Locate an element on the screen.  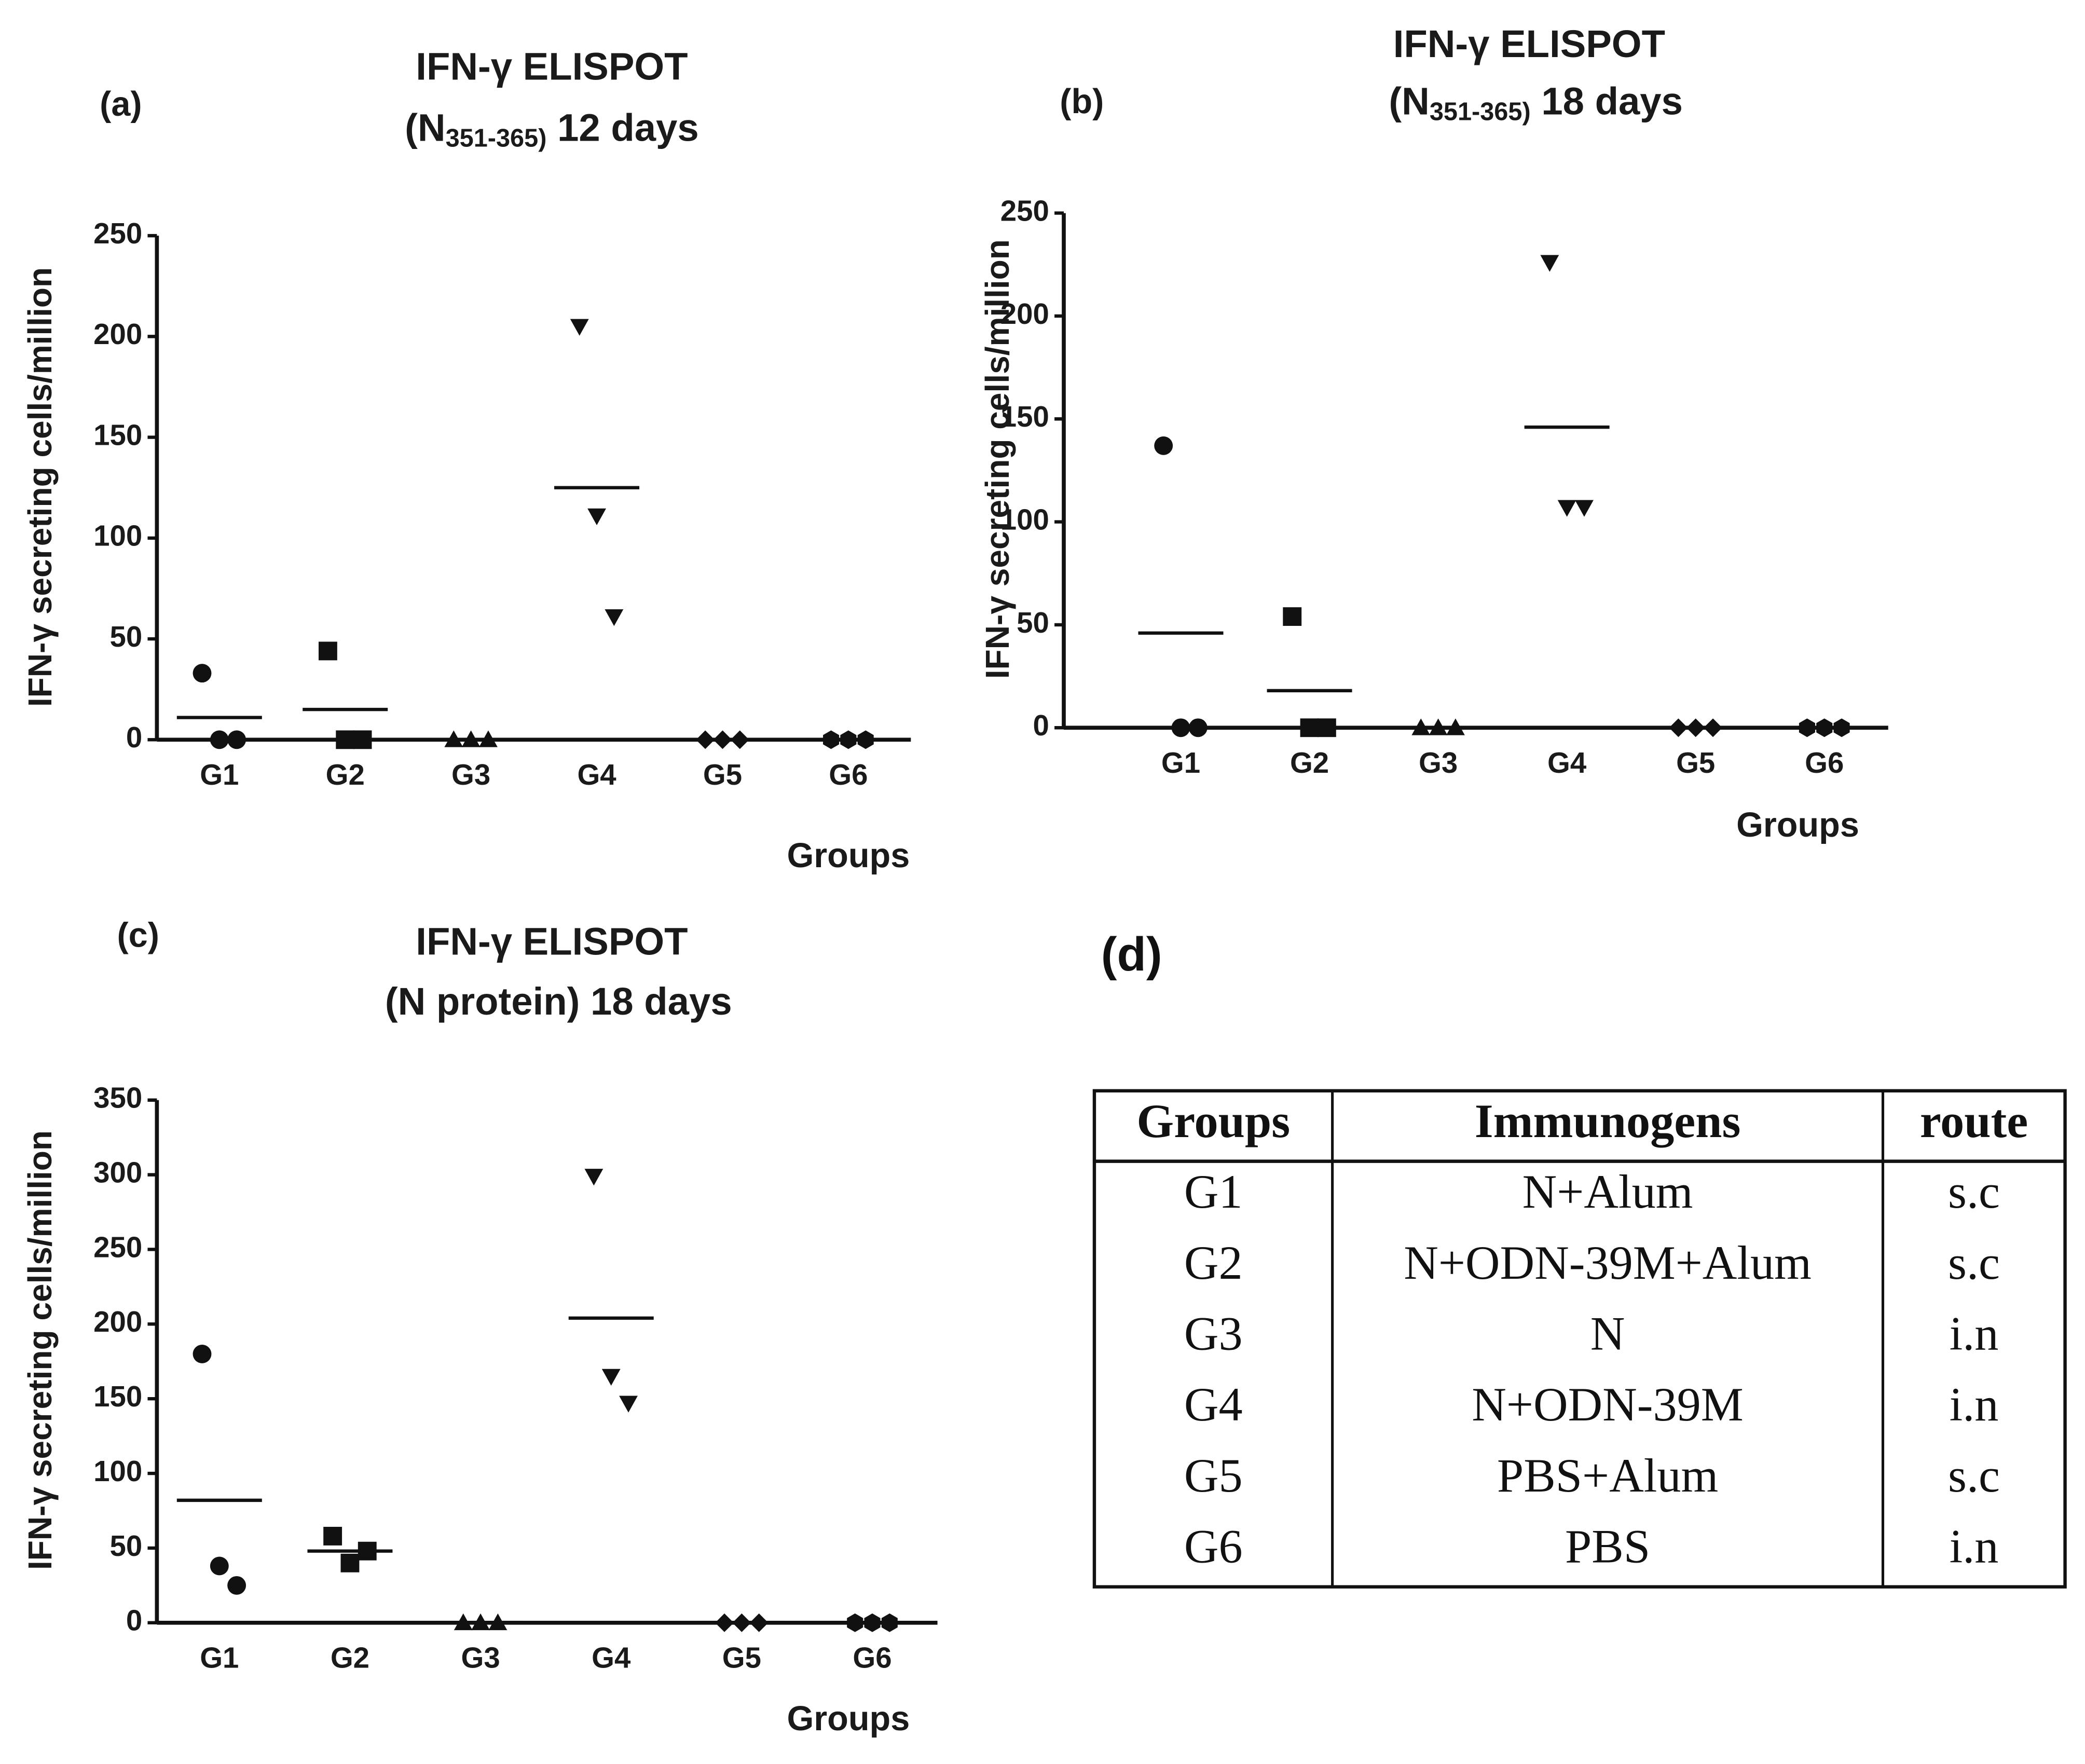
chart-subtitle: (N351-365) 18 days is located at coordinates (1536, 103).